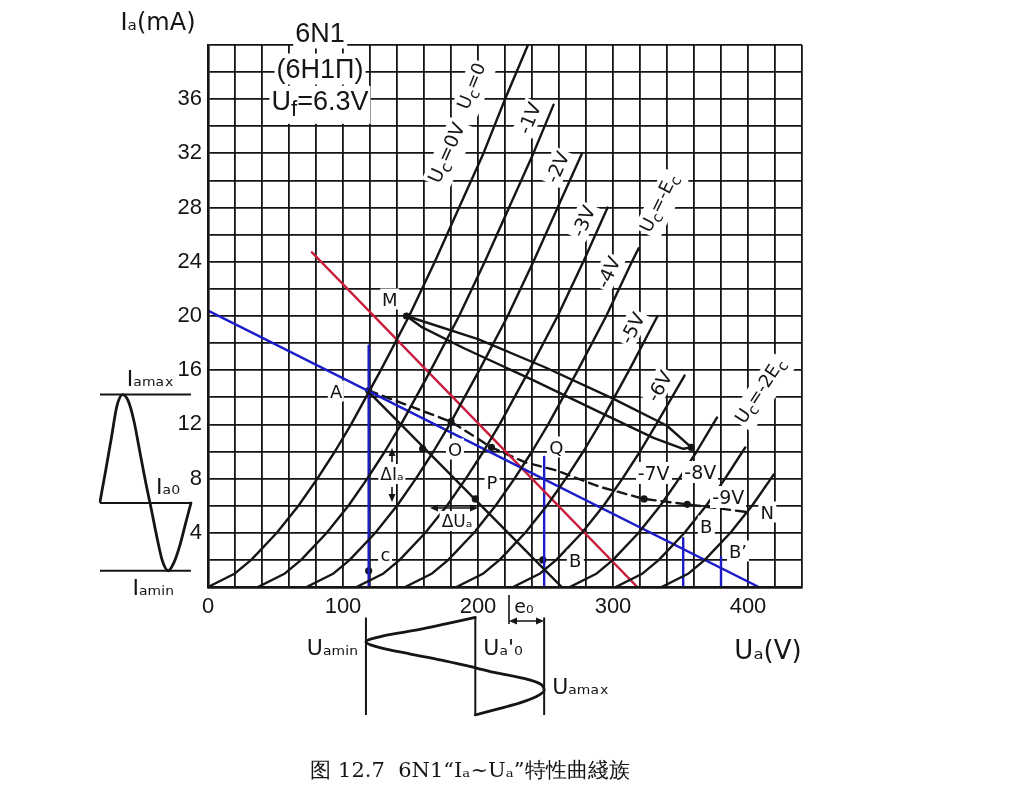 This screenshot has width=1028, height=798. What do you see at coordinates (557, 166) in the screenshot?
I see `text: -2V` at bounding box center [557, 166].